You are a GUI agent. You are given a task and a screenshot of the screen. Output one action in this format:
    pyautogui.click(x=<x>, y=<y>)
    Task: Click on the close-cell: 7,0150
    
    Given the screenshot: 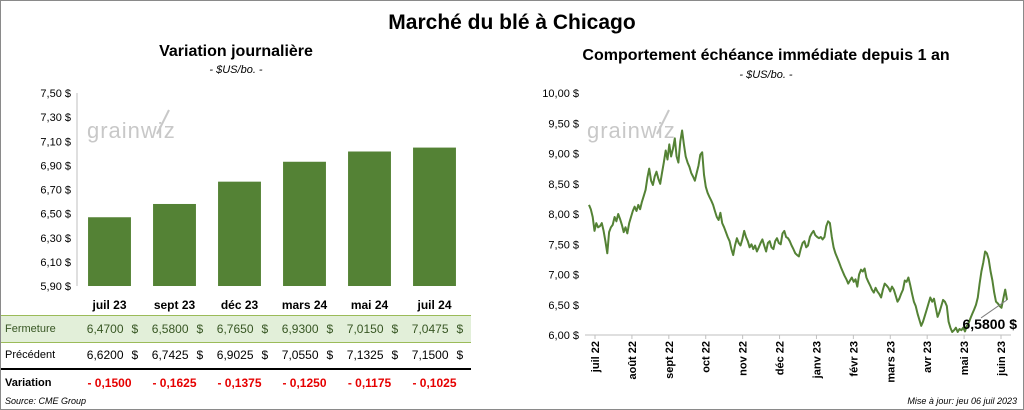 What is the action you would take?
    pyautogui.click(x=365, y=329)
    